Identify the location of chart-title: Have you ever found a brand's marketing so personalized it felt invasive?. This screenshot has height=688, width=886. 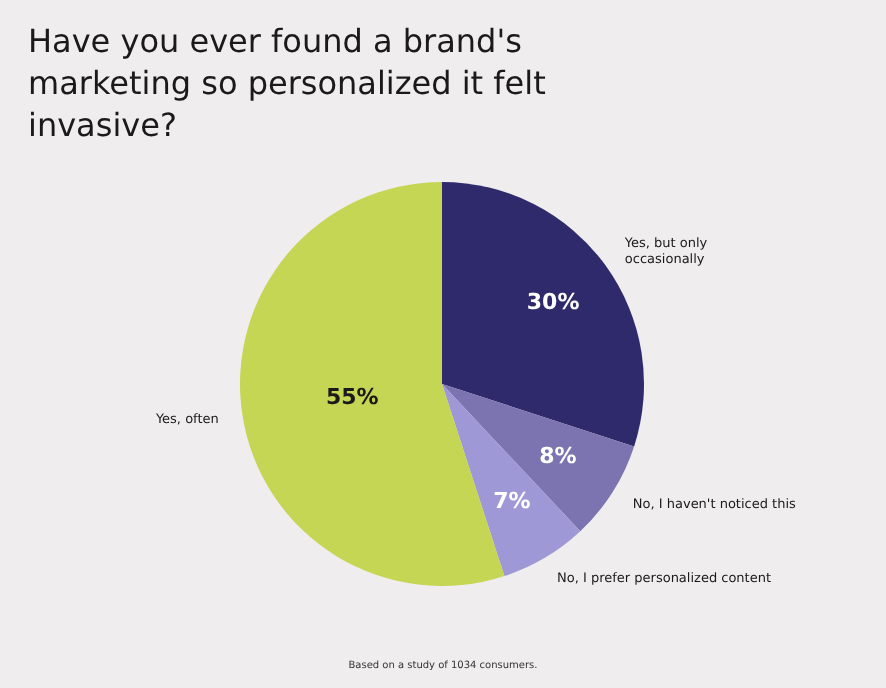
(288, 83).